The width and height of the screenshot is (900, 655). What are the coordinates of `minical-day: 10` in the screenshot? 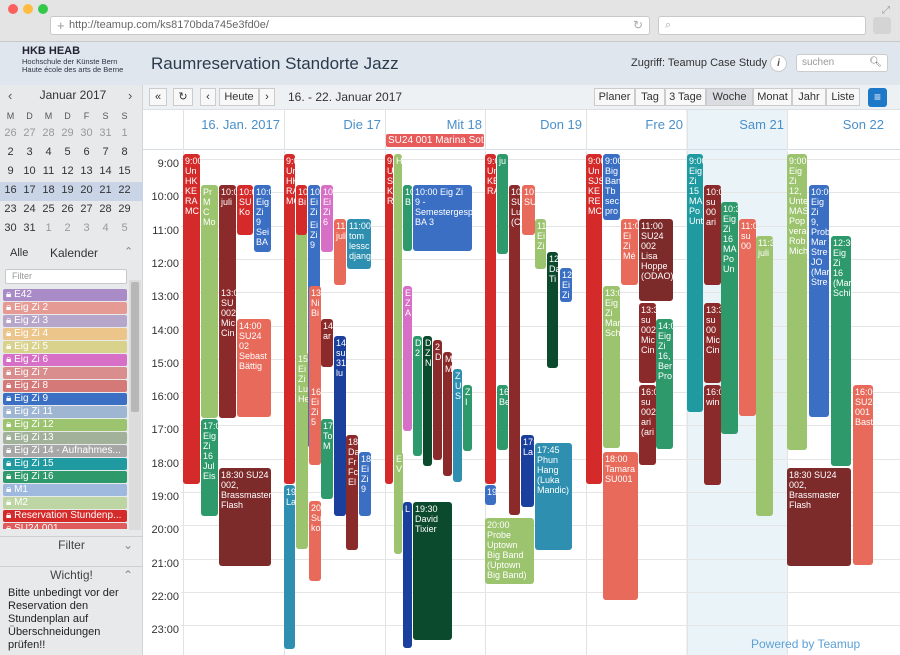 It's located at (29, 171).